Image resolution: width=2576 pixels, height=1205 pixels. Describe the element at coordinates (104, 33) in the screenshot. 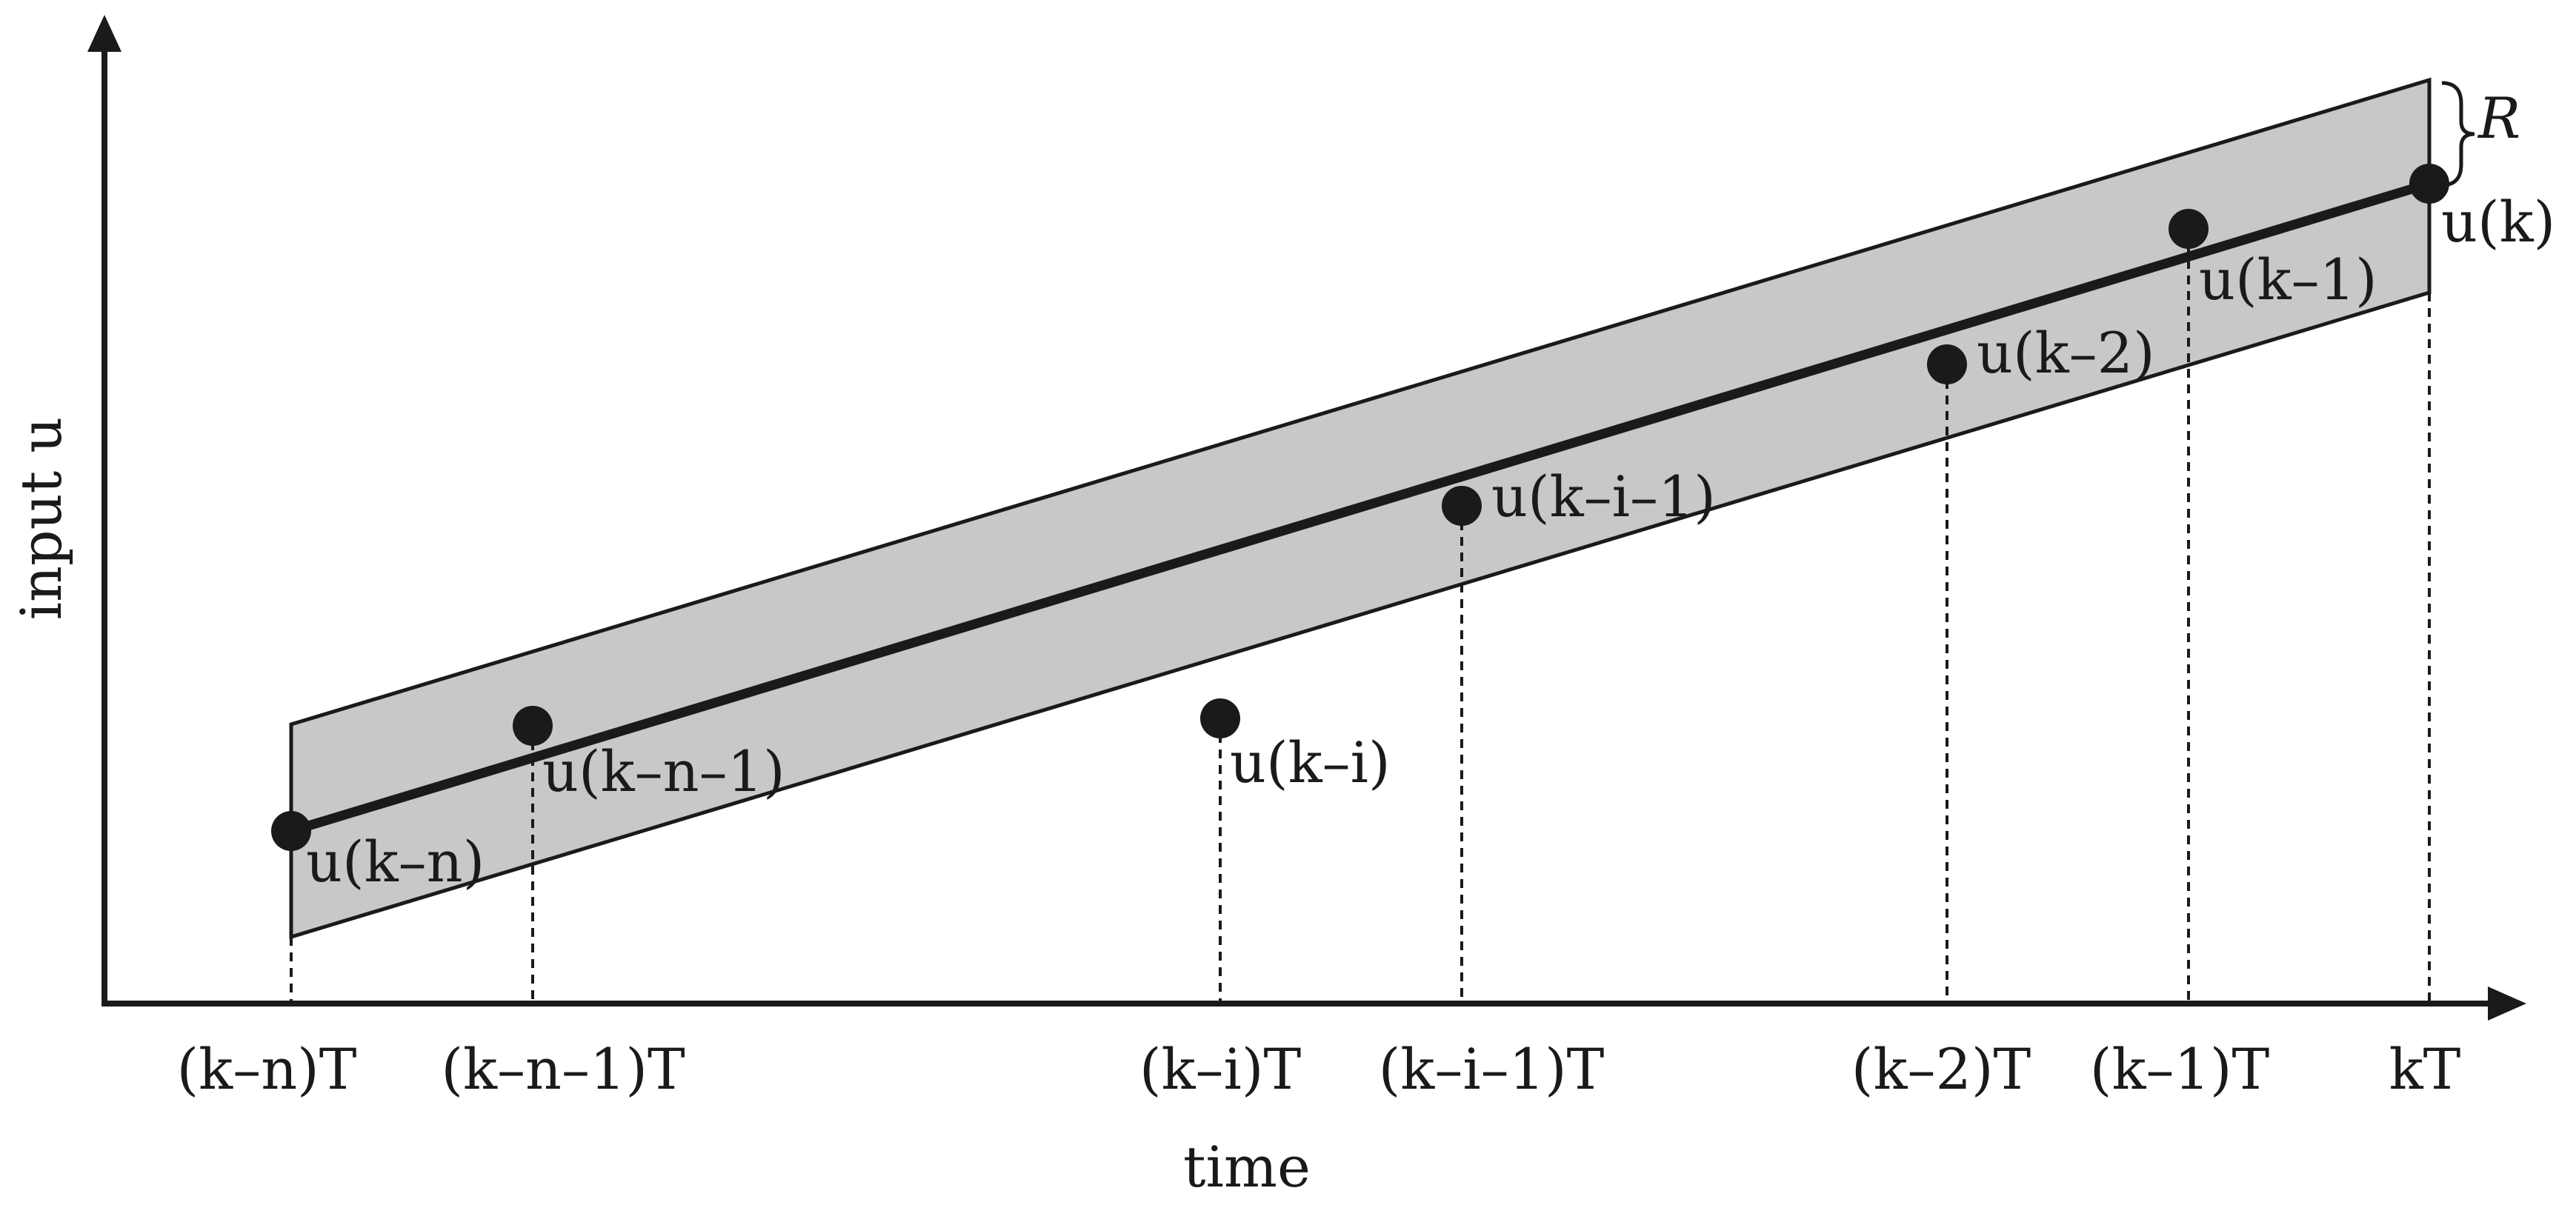

I see `y-axis-arrow` at that location.